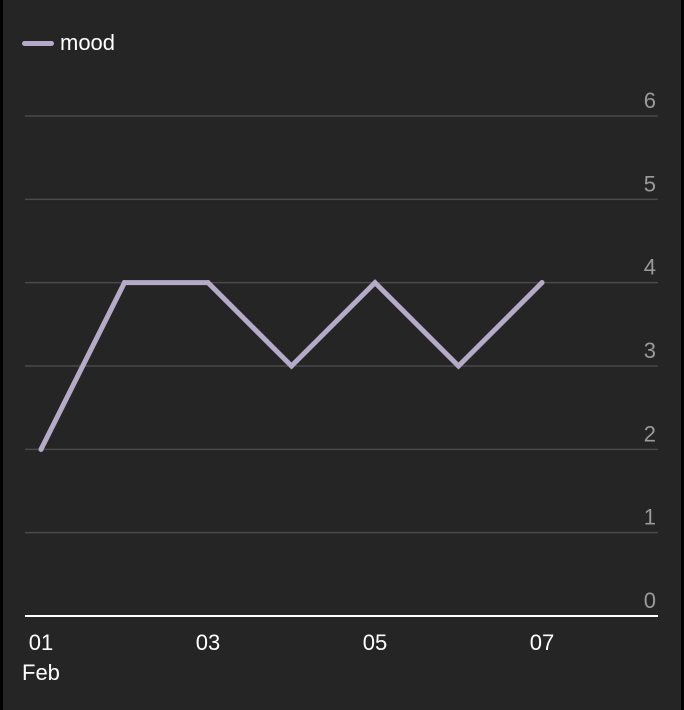 The height and width of the screenshot is (710, 684). I want to click on y-axis-ticks: 0 1 2 3 4 5 6, so click(650, 350).